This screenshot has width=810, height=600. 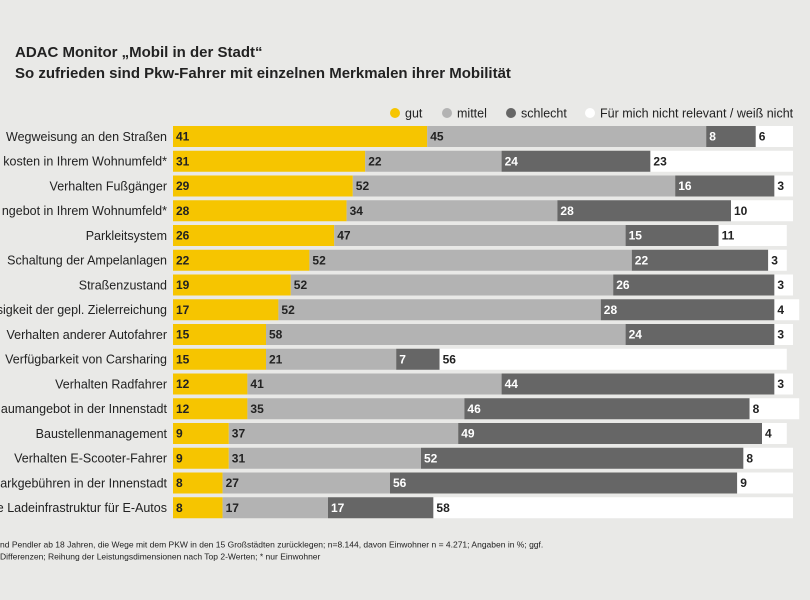 What do you see at coordinates (123, 285) in the screenshot?
I see `category-label: Straßenzustand` at bounding box center [123, 285].